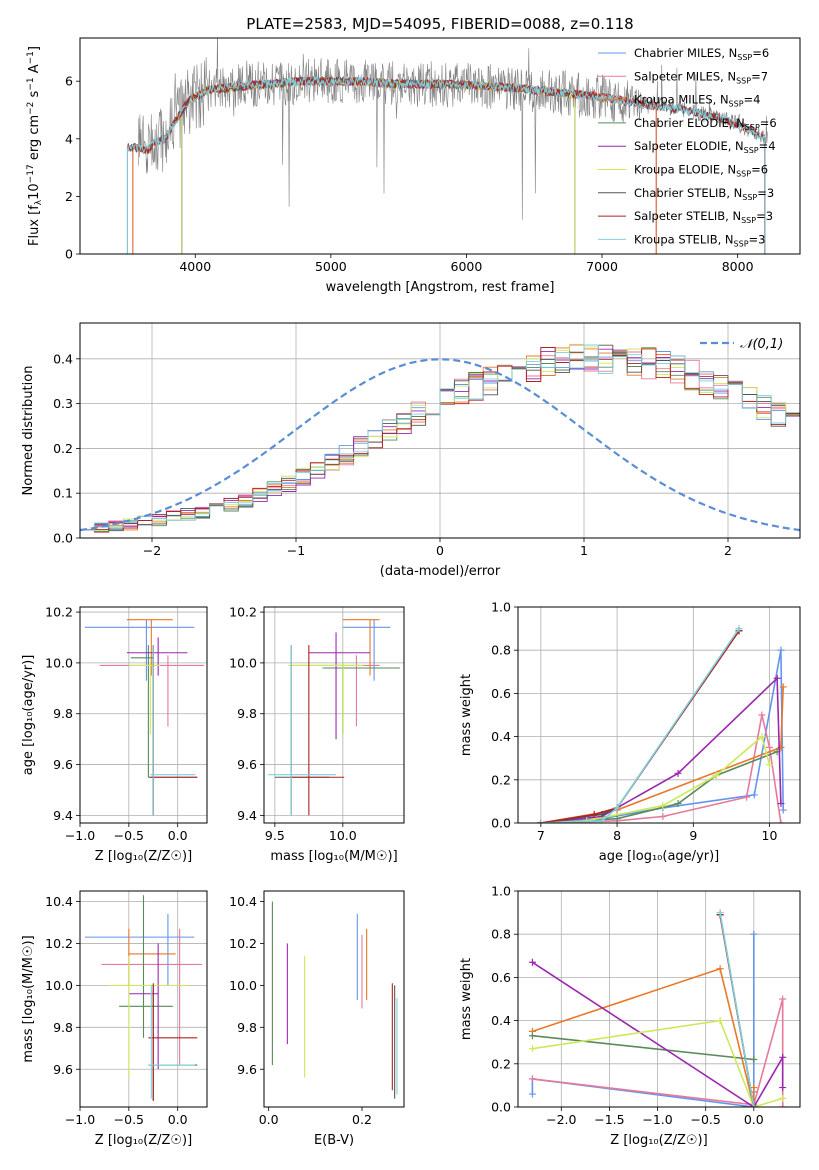  Describe the element at coordinates (541, 835) in the screenshot. I see `x-tick-label: 7` at that location.